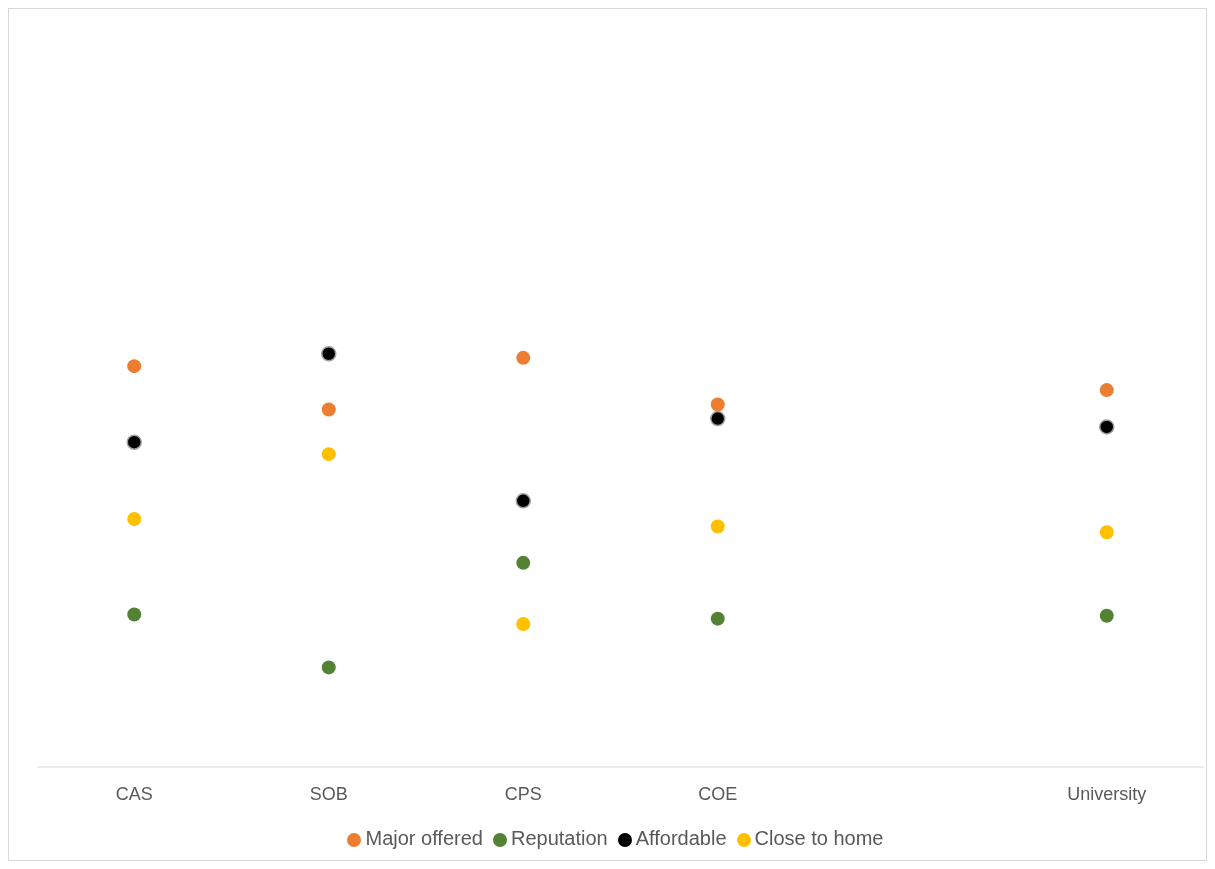 The image size is (1215, 869). Describe the element at coordinates (819, 838) in the screenshot. I see `legend-label: Close to home` at that location.